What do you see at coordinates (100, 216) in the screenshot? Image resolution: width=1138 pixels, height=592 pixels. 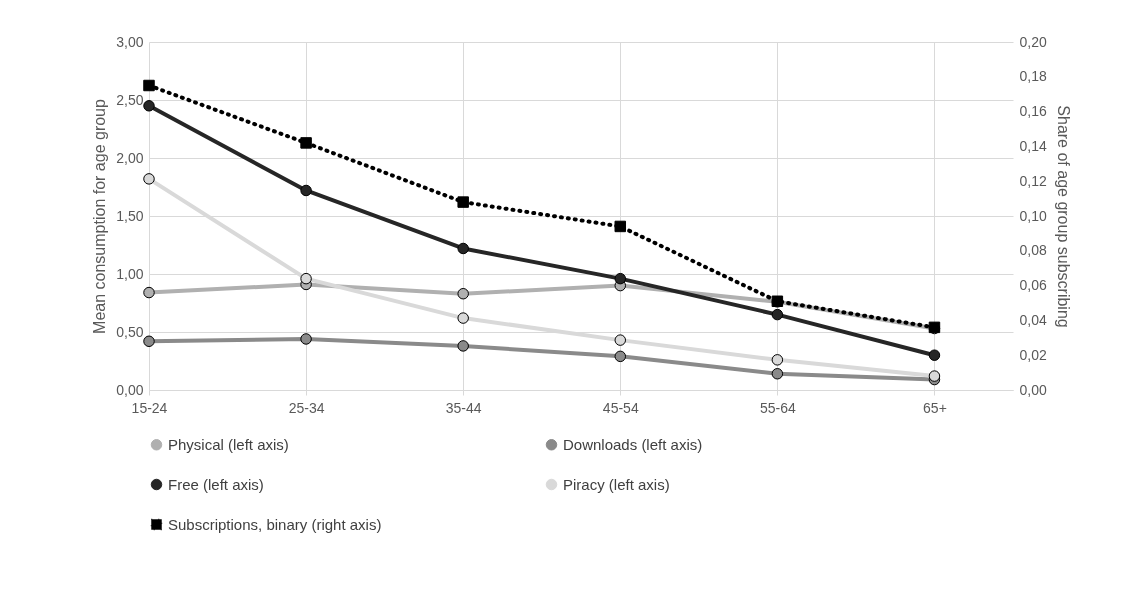 I see `y-axis-title: Mean consumption for age group` at bounding box center [100, 216].